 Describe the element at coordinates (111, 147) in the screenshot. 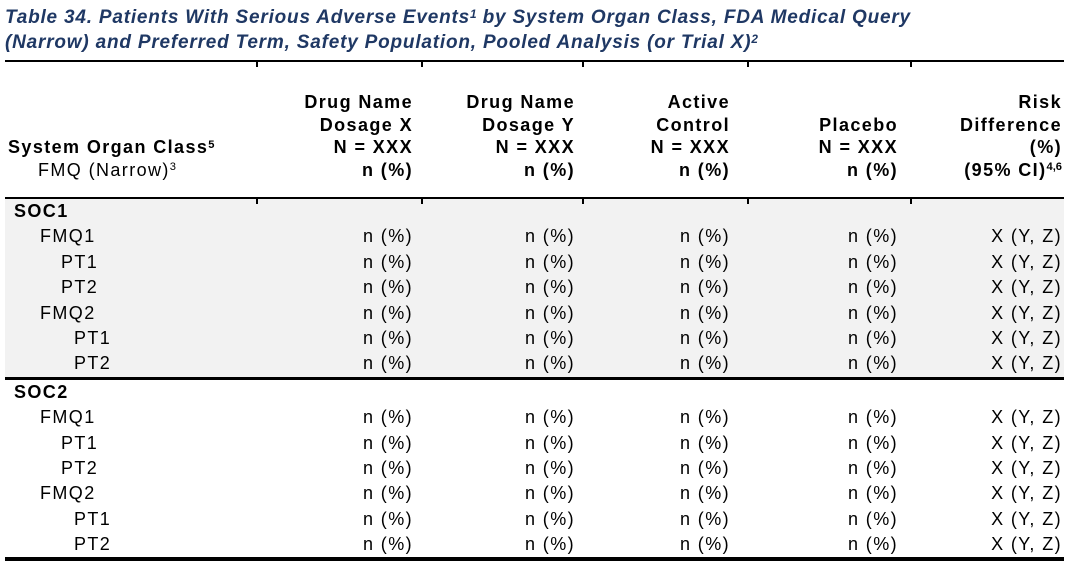

I see `soc-header-line: System Organ Class5` at that location.